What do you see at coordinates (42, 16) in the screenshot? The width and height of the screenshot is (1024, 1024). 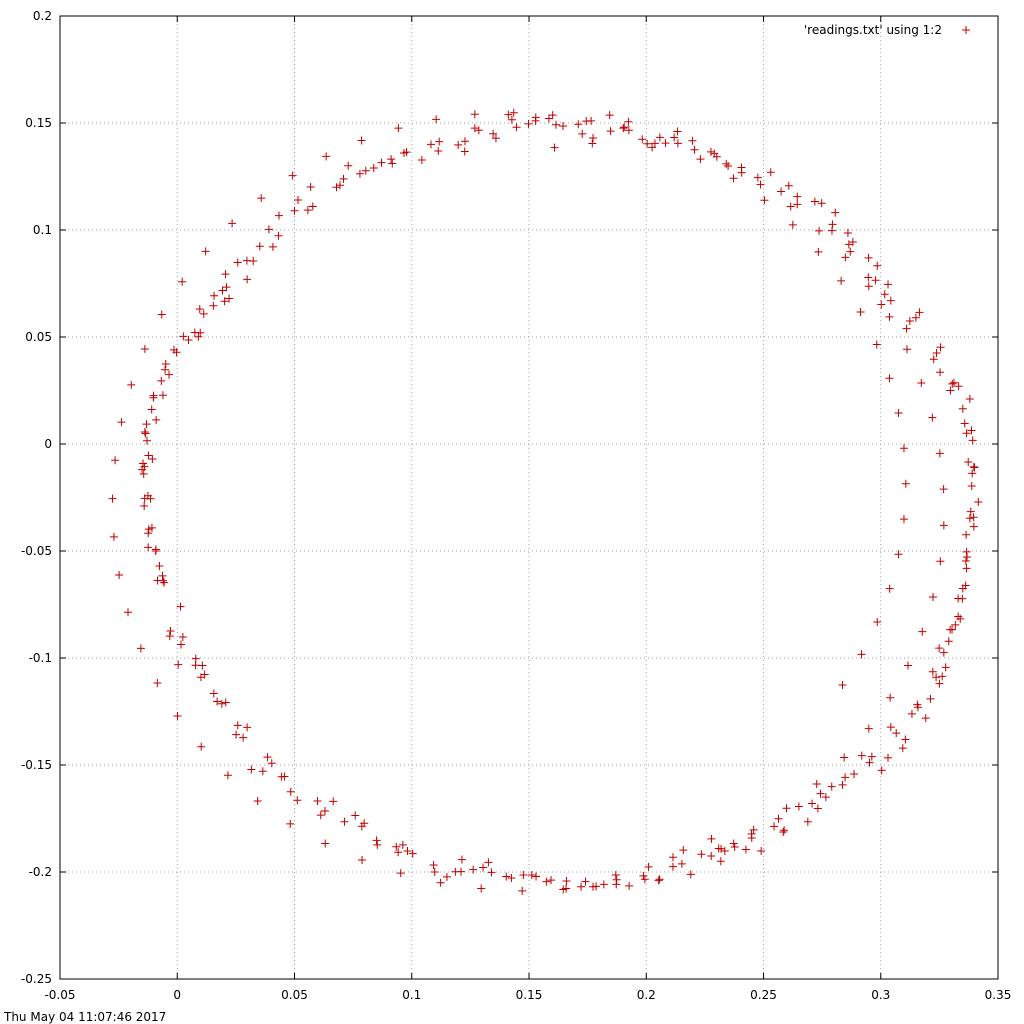 I see `y-tick-label: 0.2` at bounding box center [42, 16].